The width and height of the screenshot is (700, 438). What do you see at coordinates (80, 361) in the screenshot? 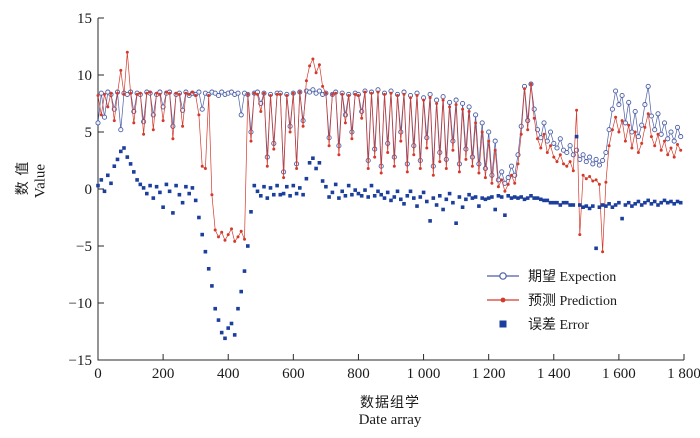
I see `svg-text: −15` at bounding box center [80, 361].